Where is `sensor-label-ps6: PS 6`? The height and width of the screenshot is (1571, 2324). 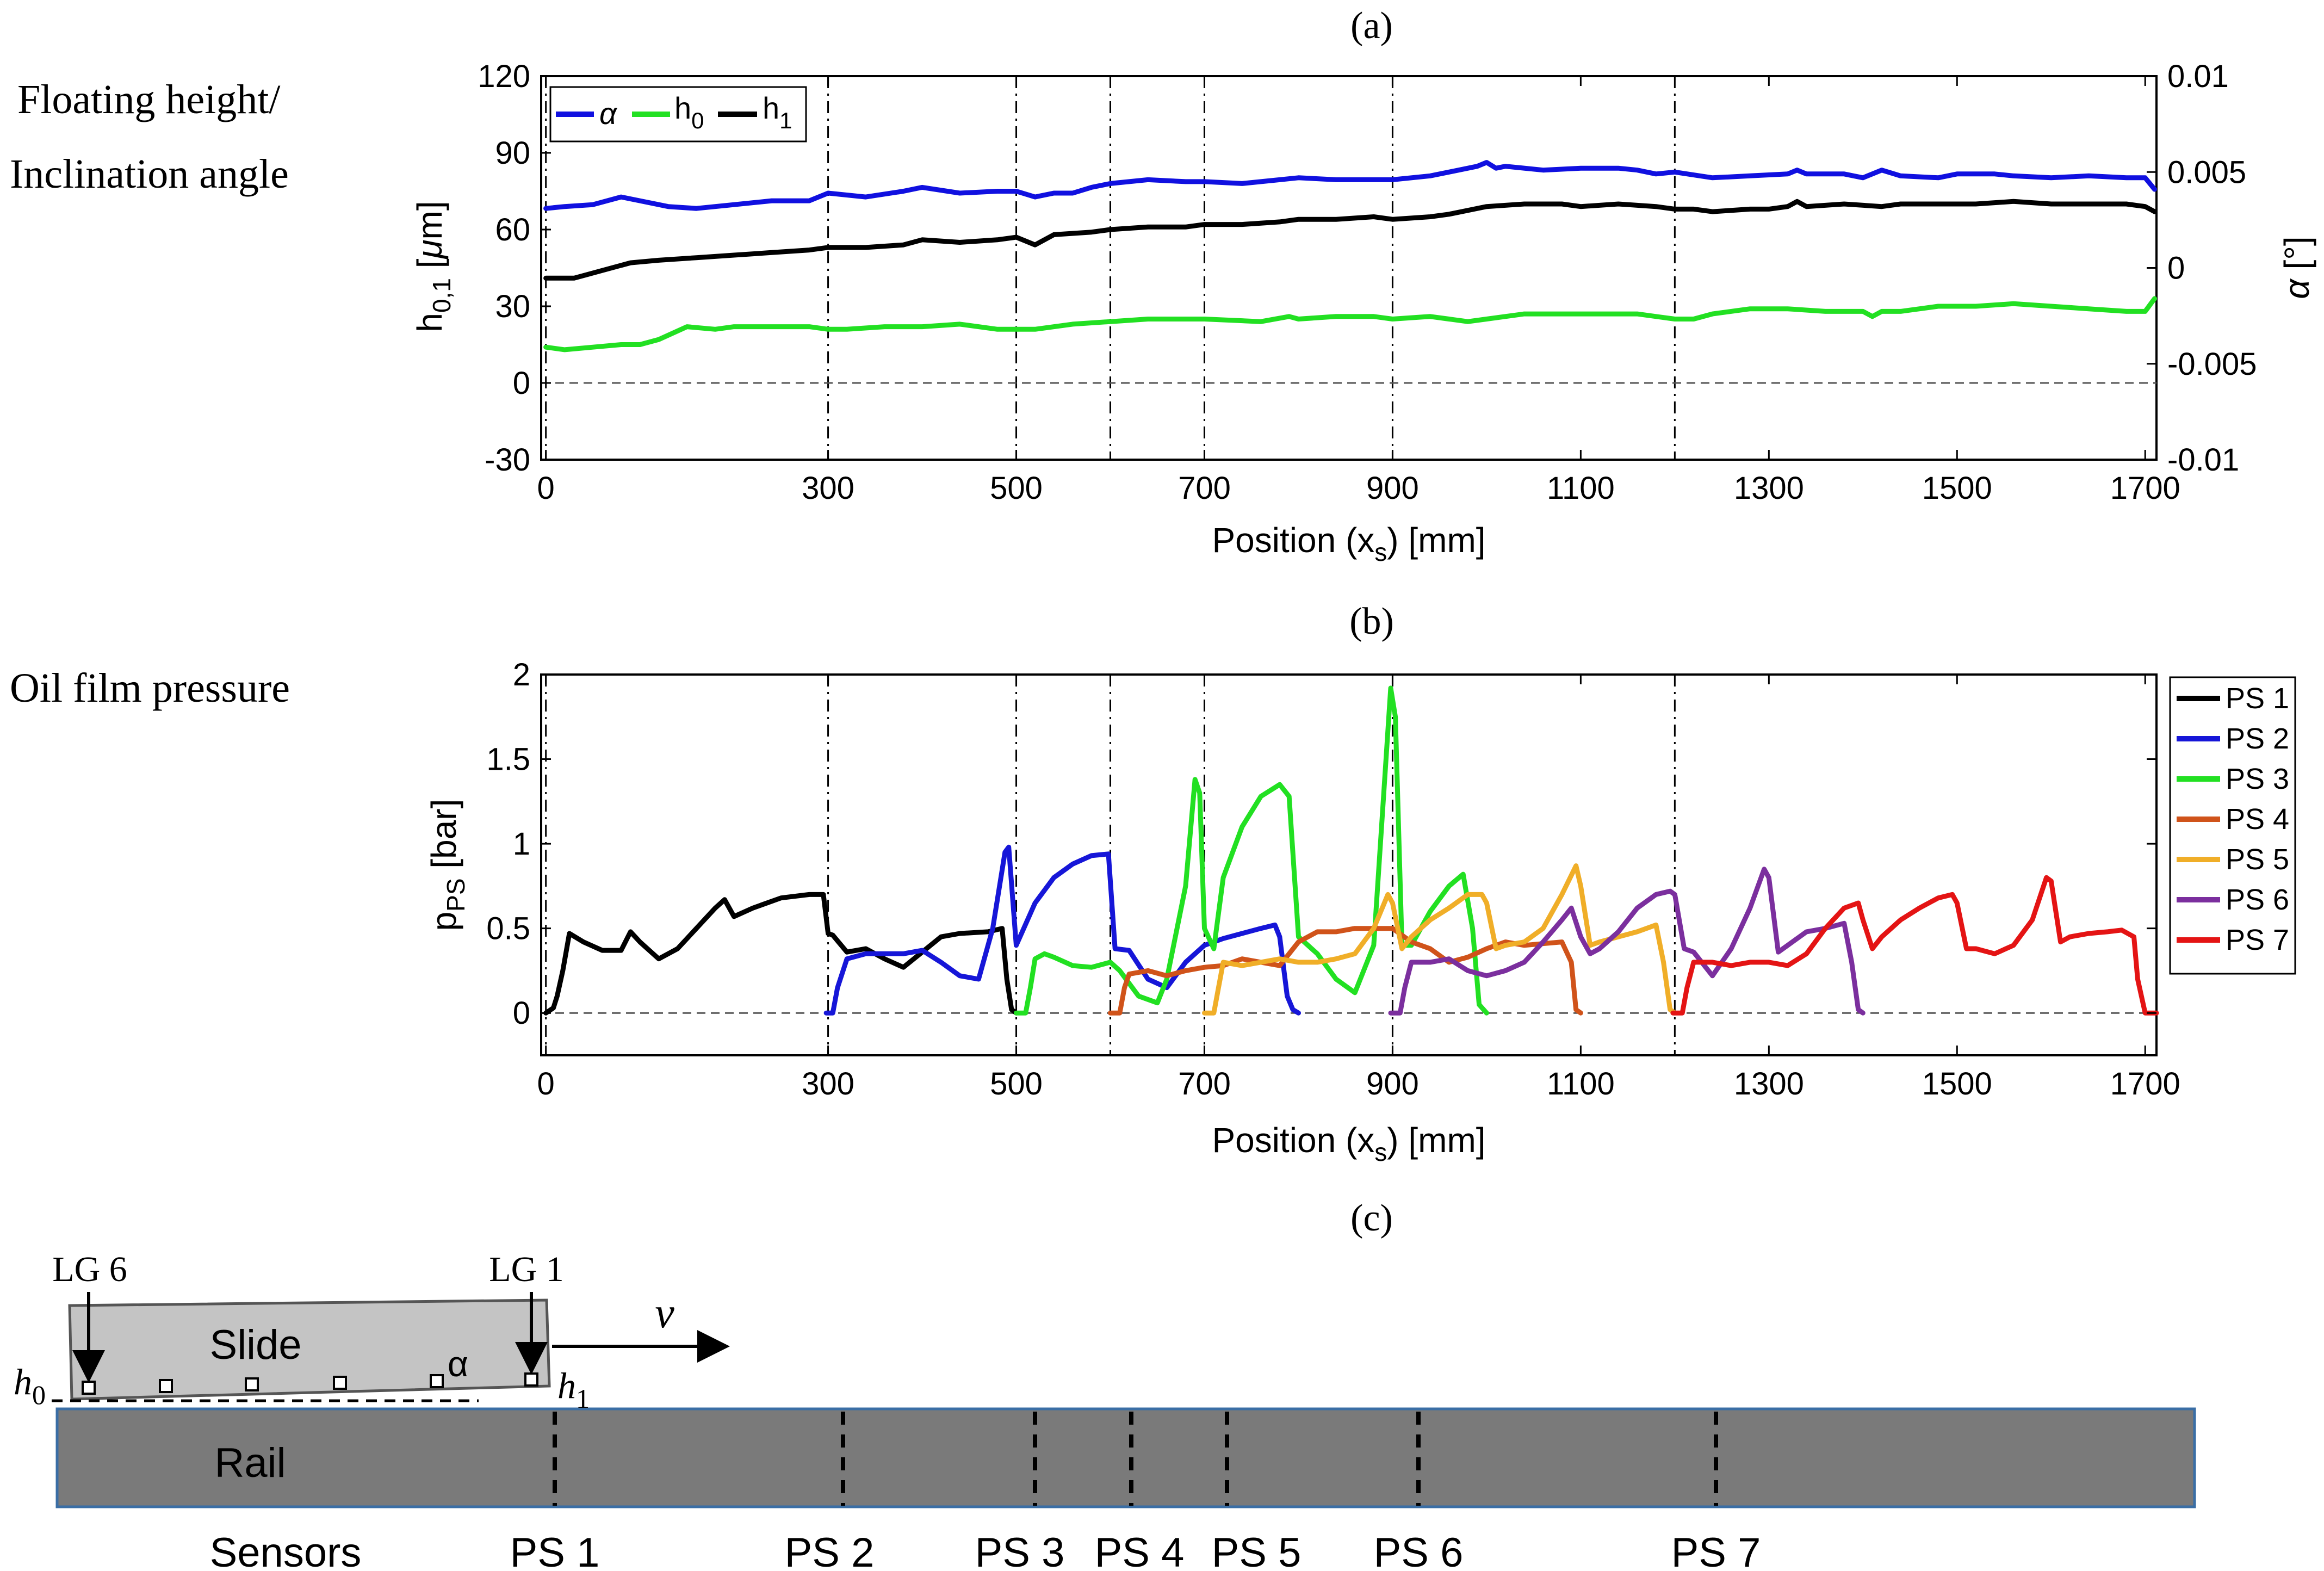
sensor-label-ps6: PS 6 is located at coordinates (1419, 1550).